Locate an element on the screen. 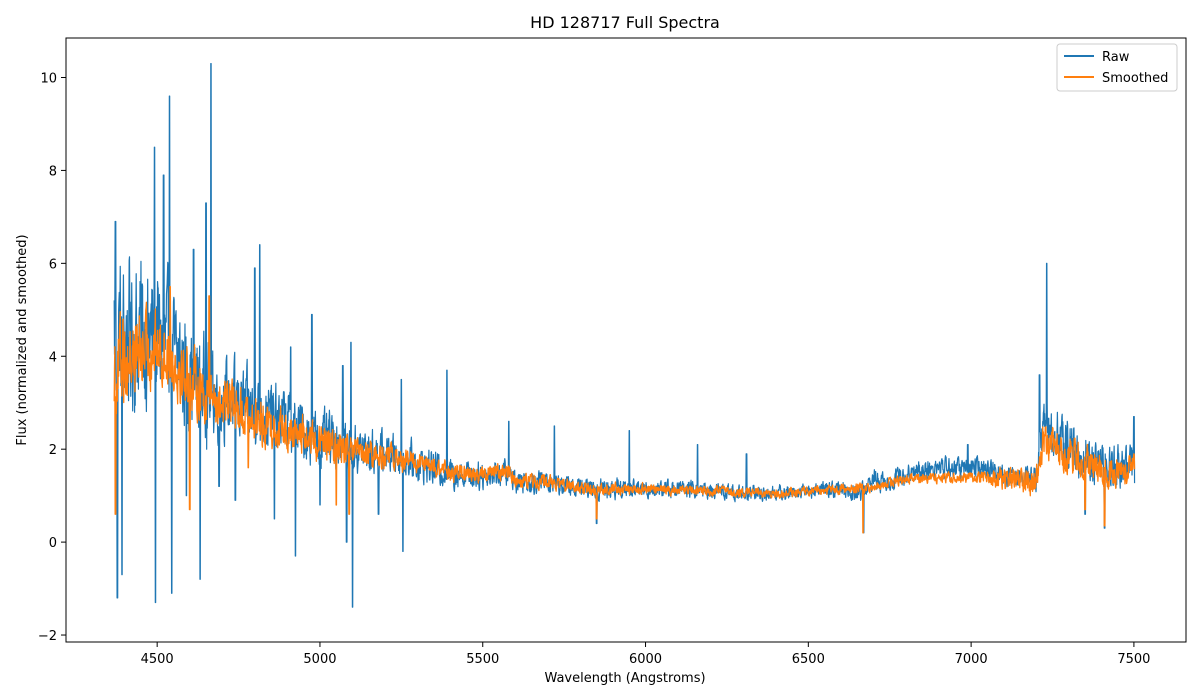 The image size is (1200, 700). chart-title: HD 128717 Full Spectra is located at coordinates (625, 22).